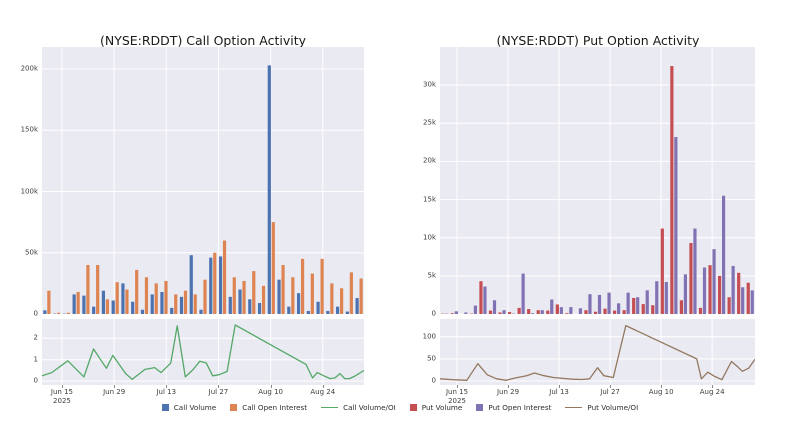 This screenshot has width=800, height=427. What do you see at coordinates (29, 129) in the screenshot?
I see `call-y-tick-label: 150k` at bounding box center [29, 129].